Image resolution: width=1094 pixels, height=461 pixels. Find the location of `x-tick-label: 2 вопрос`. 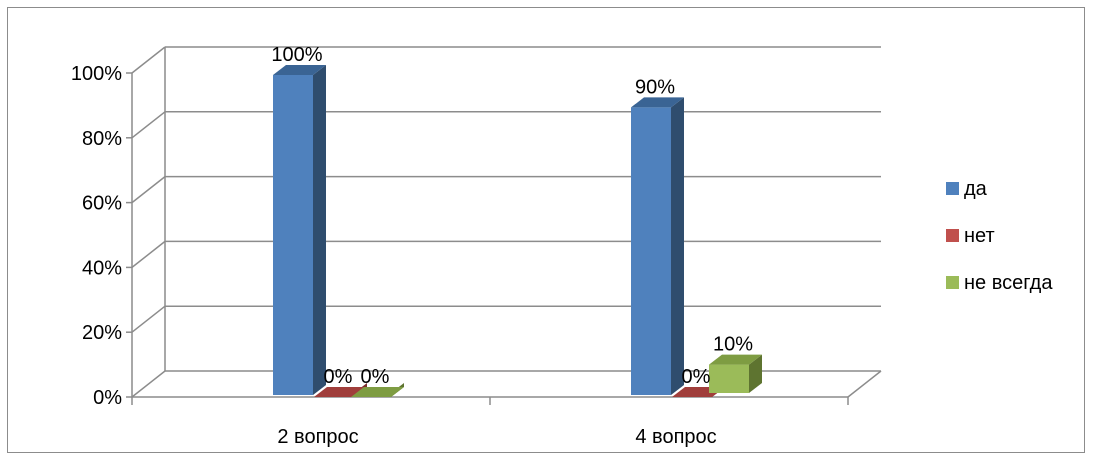

x-tick-label: 2 вопрос is located at coordinates (317, 437).